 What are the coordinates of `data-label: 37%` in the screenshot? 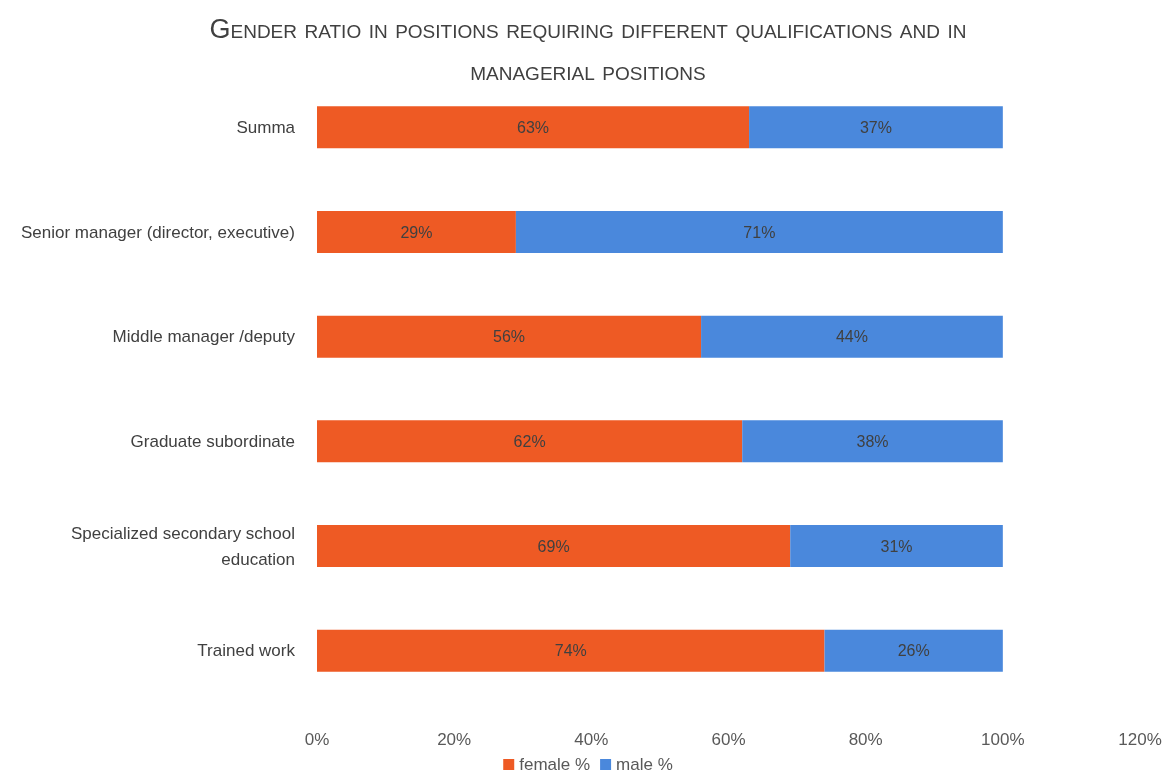 It's located at (875, 127).